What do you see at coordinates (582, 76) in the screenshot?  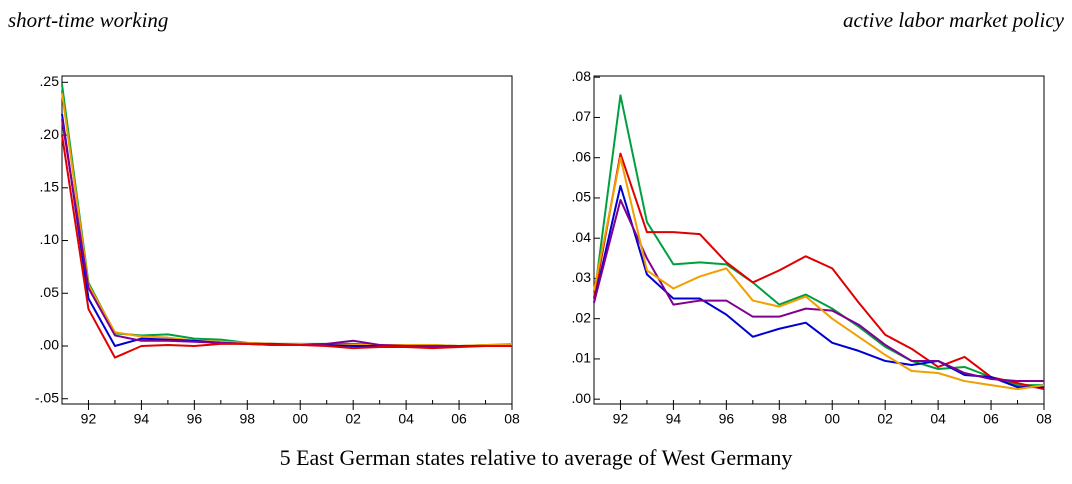 I see `y-tick-label: .08` at bounding box center [582, 76].